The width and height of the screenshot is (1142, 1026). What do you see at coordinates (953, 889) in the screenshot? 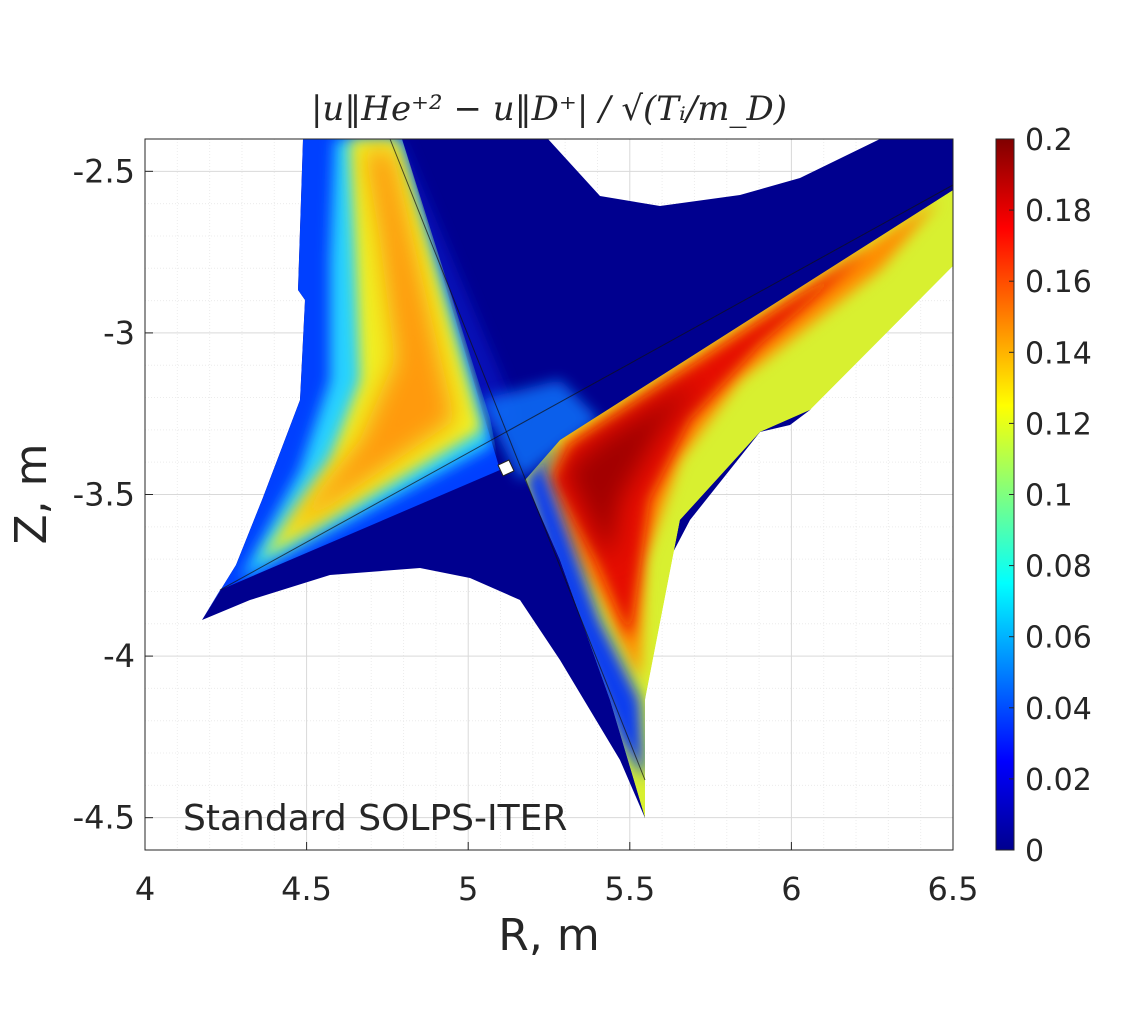
I see `x-tick-label: 6.5` at bounding box center [953, 889].